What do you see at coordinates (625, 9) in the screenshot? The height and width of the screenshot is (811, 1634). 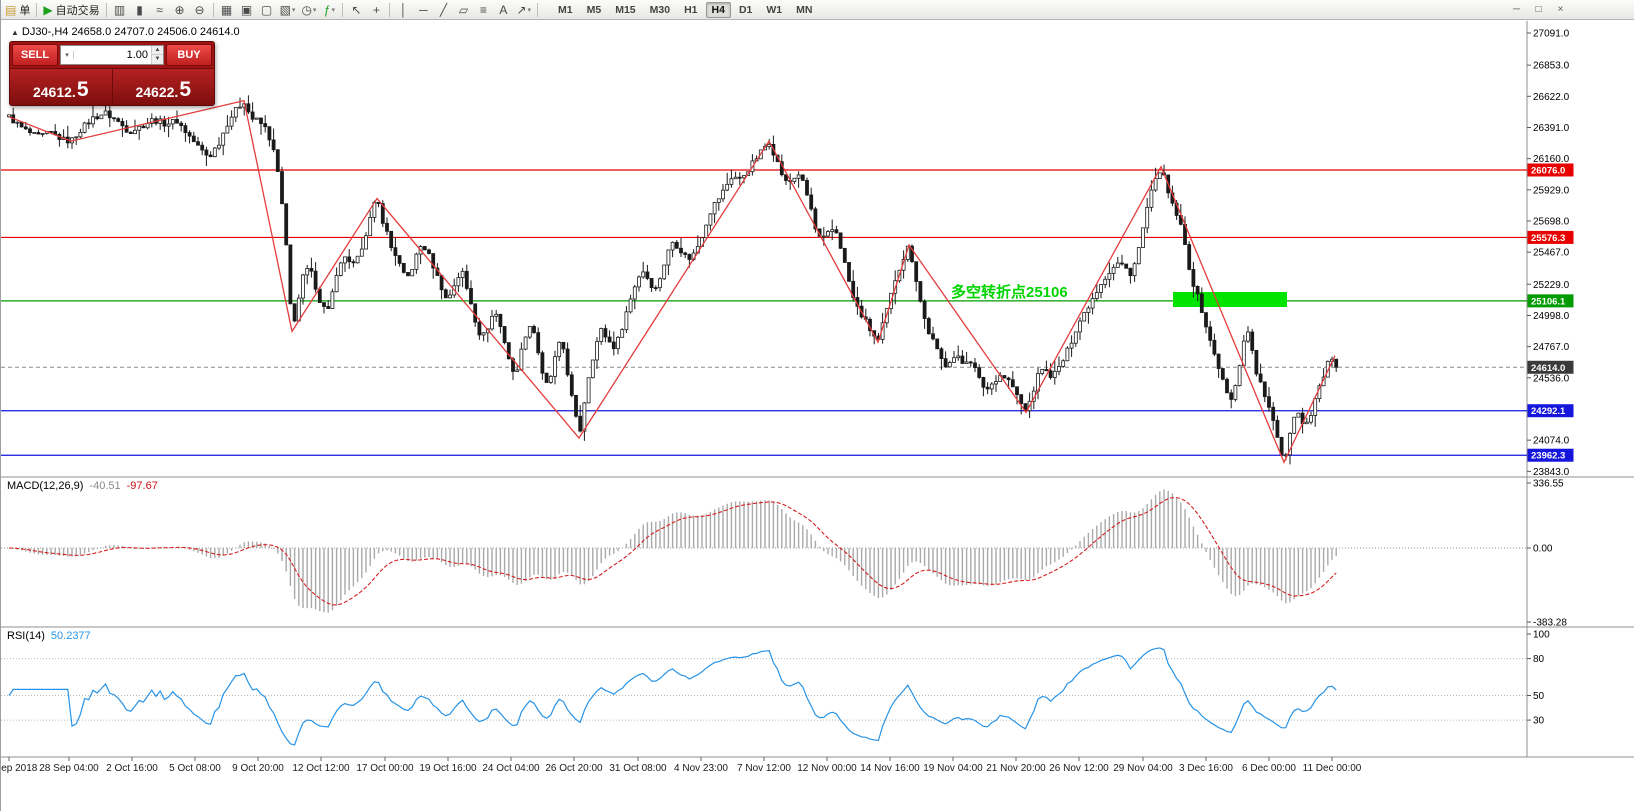 I see `tab-timeframe-M15: M15` at bounding box center [625, 9].